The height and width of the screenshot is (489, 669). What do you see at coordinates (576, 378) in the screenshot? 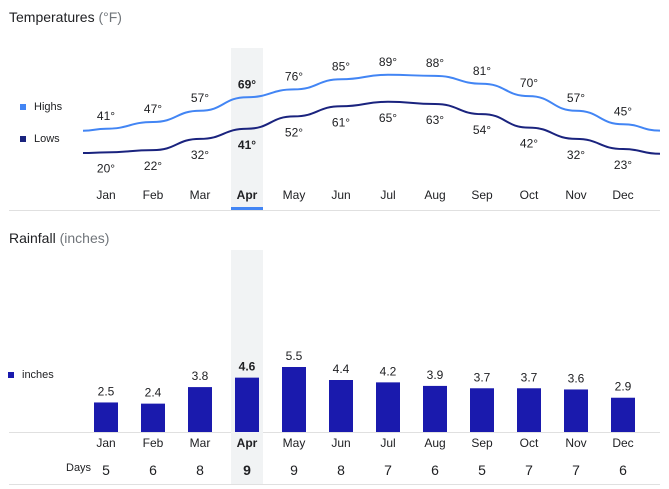
I see `rainfall-value-nov: 3.6` at bounding box center [576, 378].